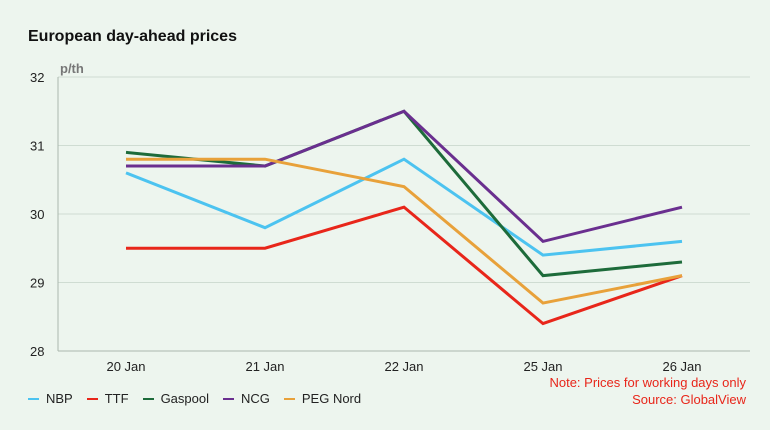 Image resolution: width=770 pixels, height=430 pixels. What do you see at coordinates (681, 366) in the screenshot?
I see `x-tick-label: 26 Jan` at bounding box center [681, 366].